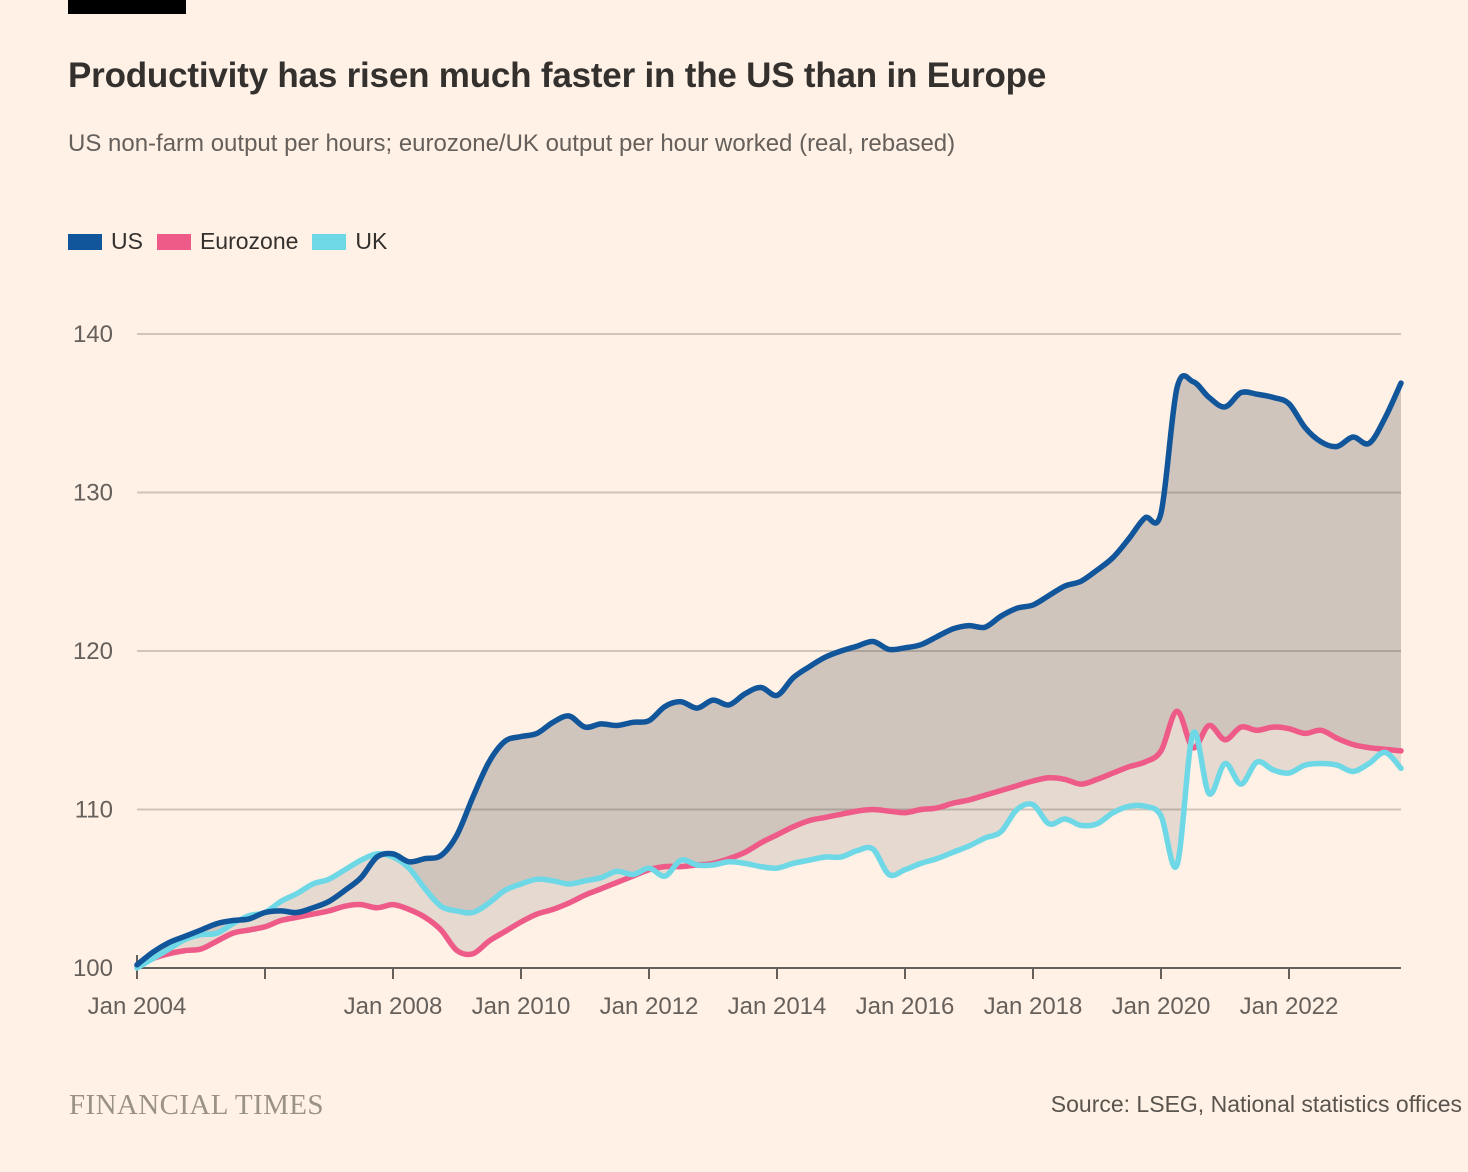 The height and width of the screenshot is (1172, 1468). What do you see at coordinates (649, 1006) in the screenshot?
I see `x-tick-label-2012: Jan 2012` at bounding box center [649, 1006].